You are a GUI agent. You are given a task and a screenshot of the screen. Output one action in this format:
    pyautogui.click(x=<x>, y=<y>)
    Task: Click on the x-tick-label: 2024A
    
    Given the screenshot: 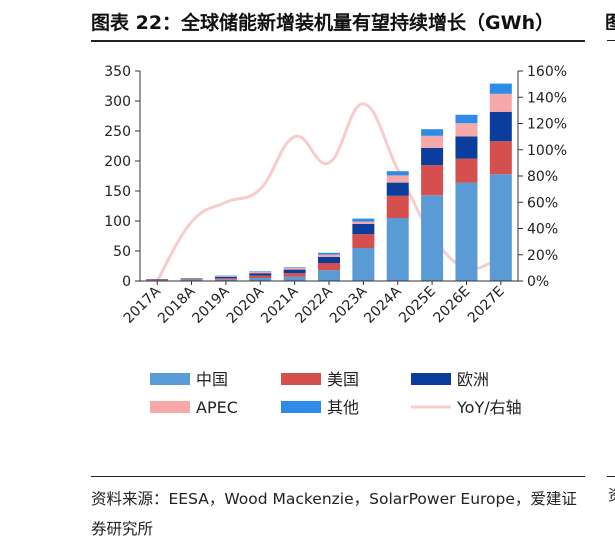 What is the action you would take?
    pyautogui.click(x=383, y=305)
    